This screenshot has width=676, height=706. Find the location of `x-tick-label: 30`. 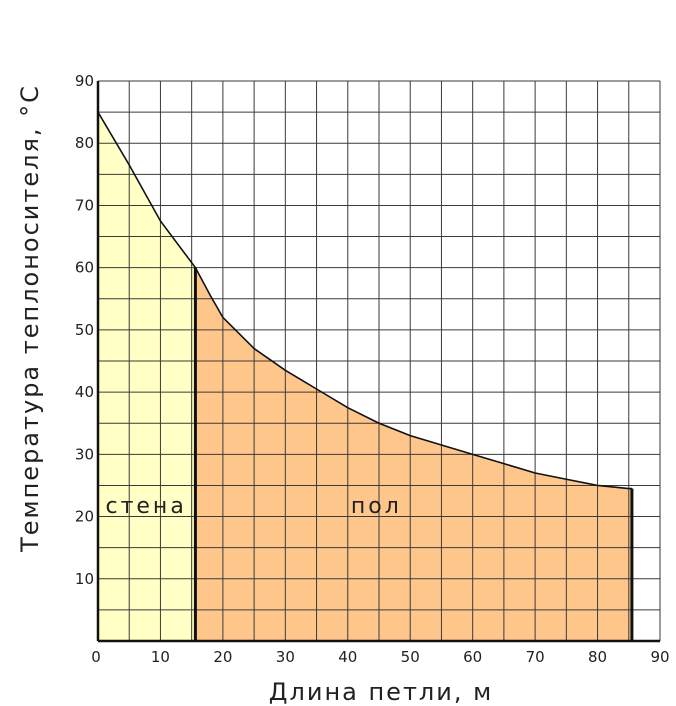

x-tick-label: 30 is located at coordinates (285, 657).